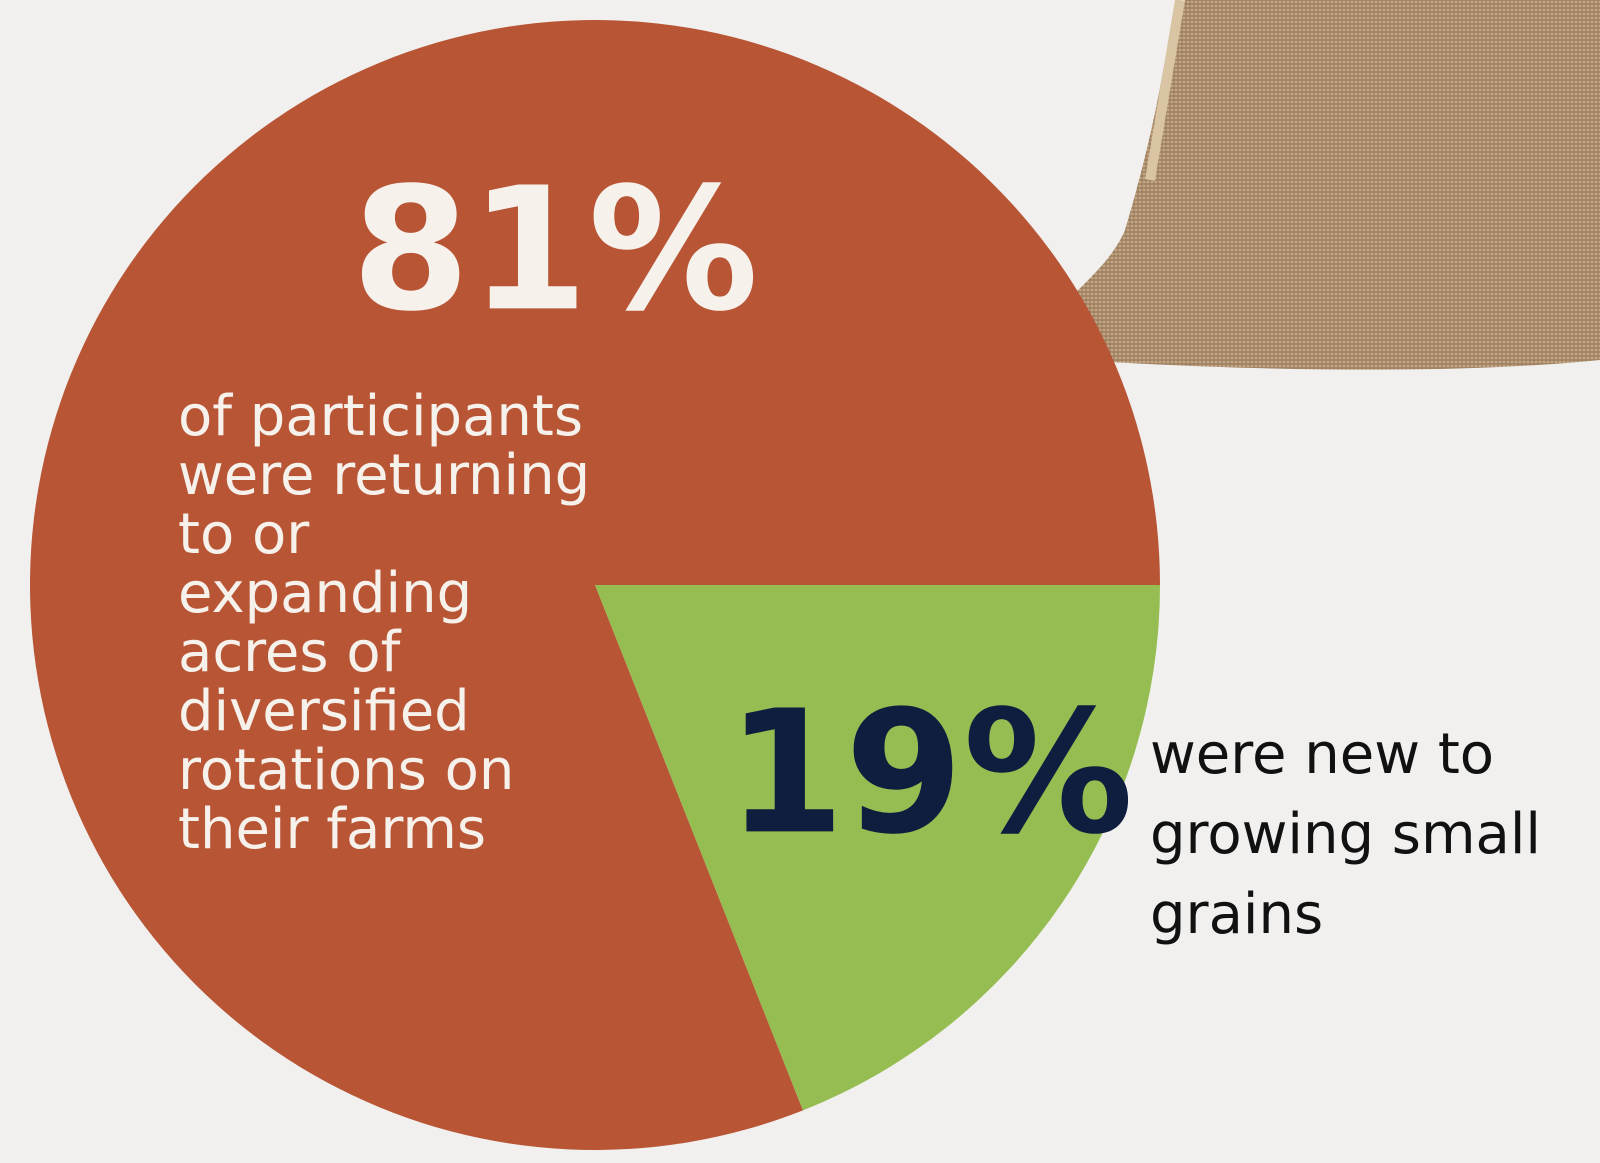  Describe the element at coordinates (384, 475) in the screenshot. I see `description-line: were returning` at that location.